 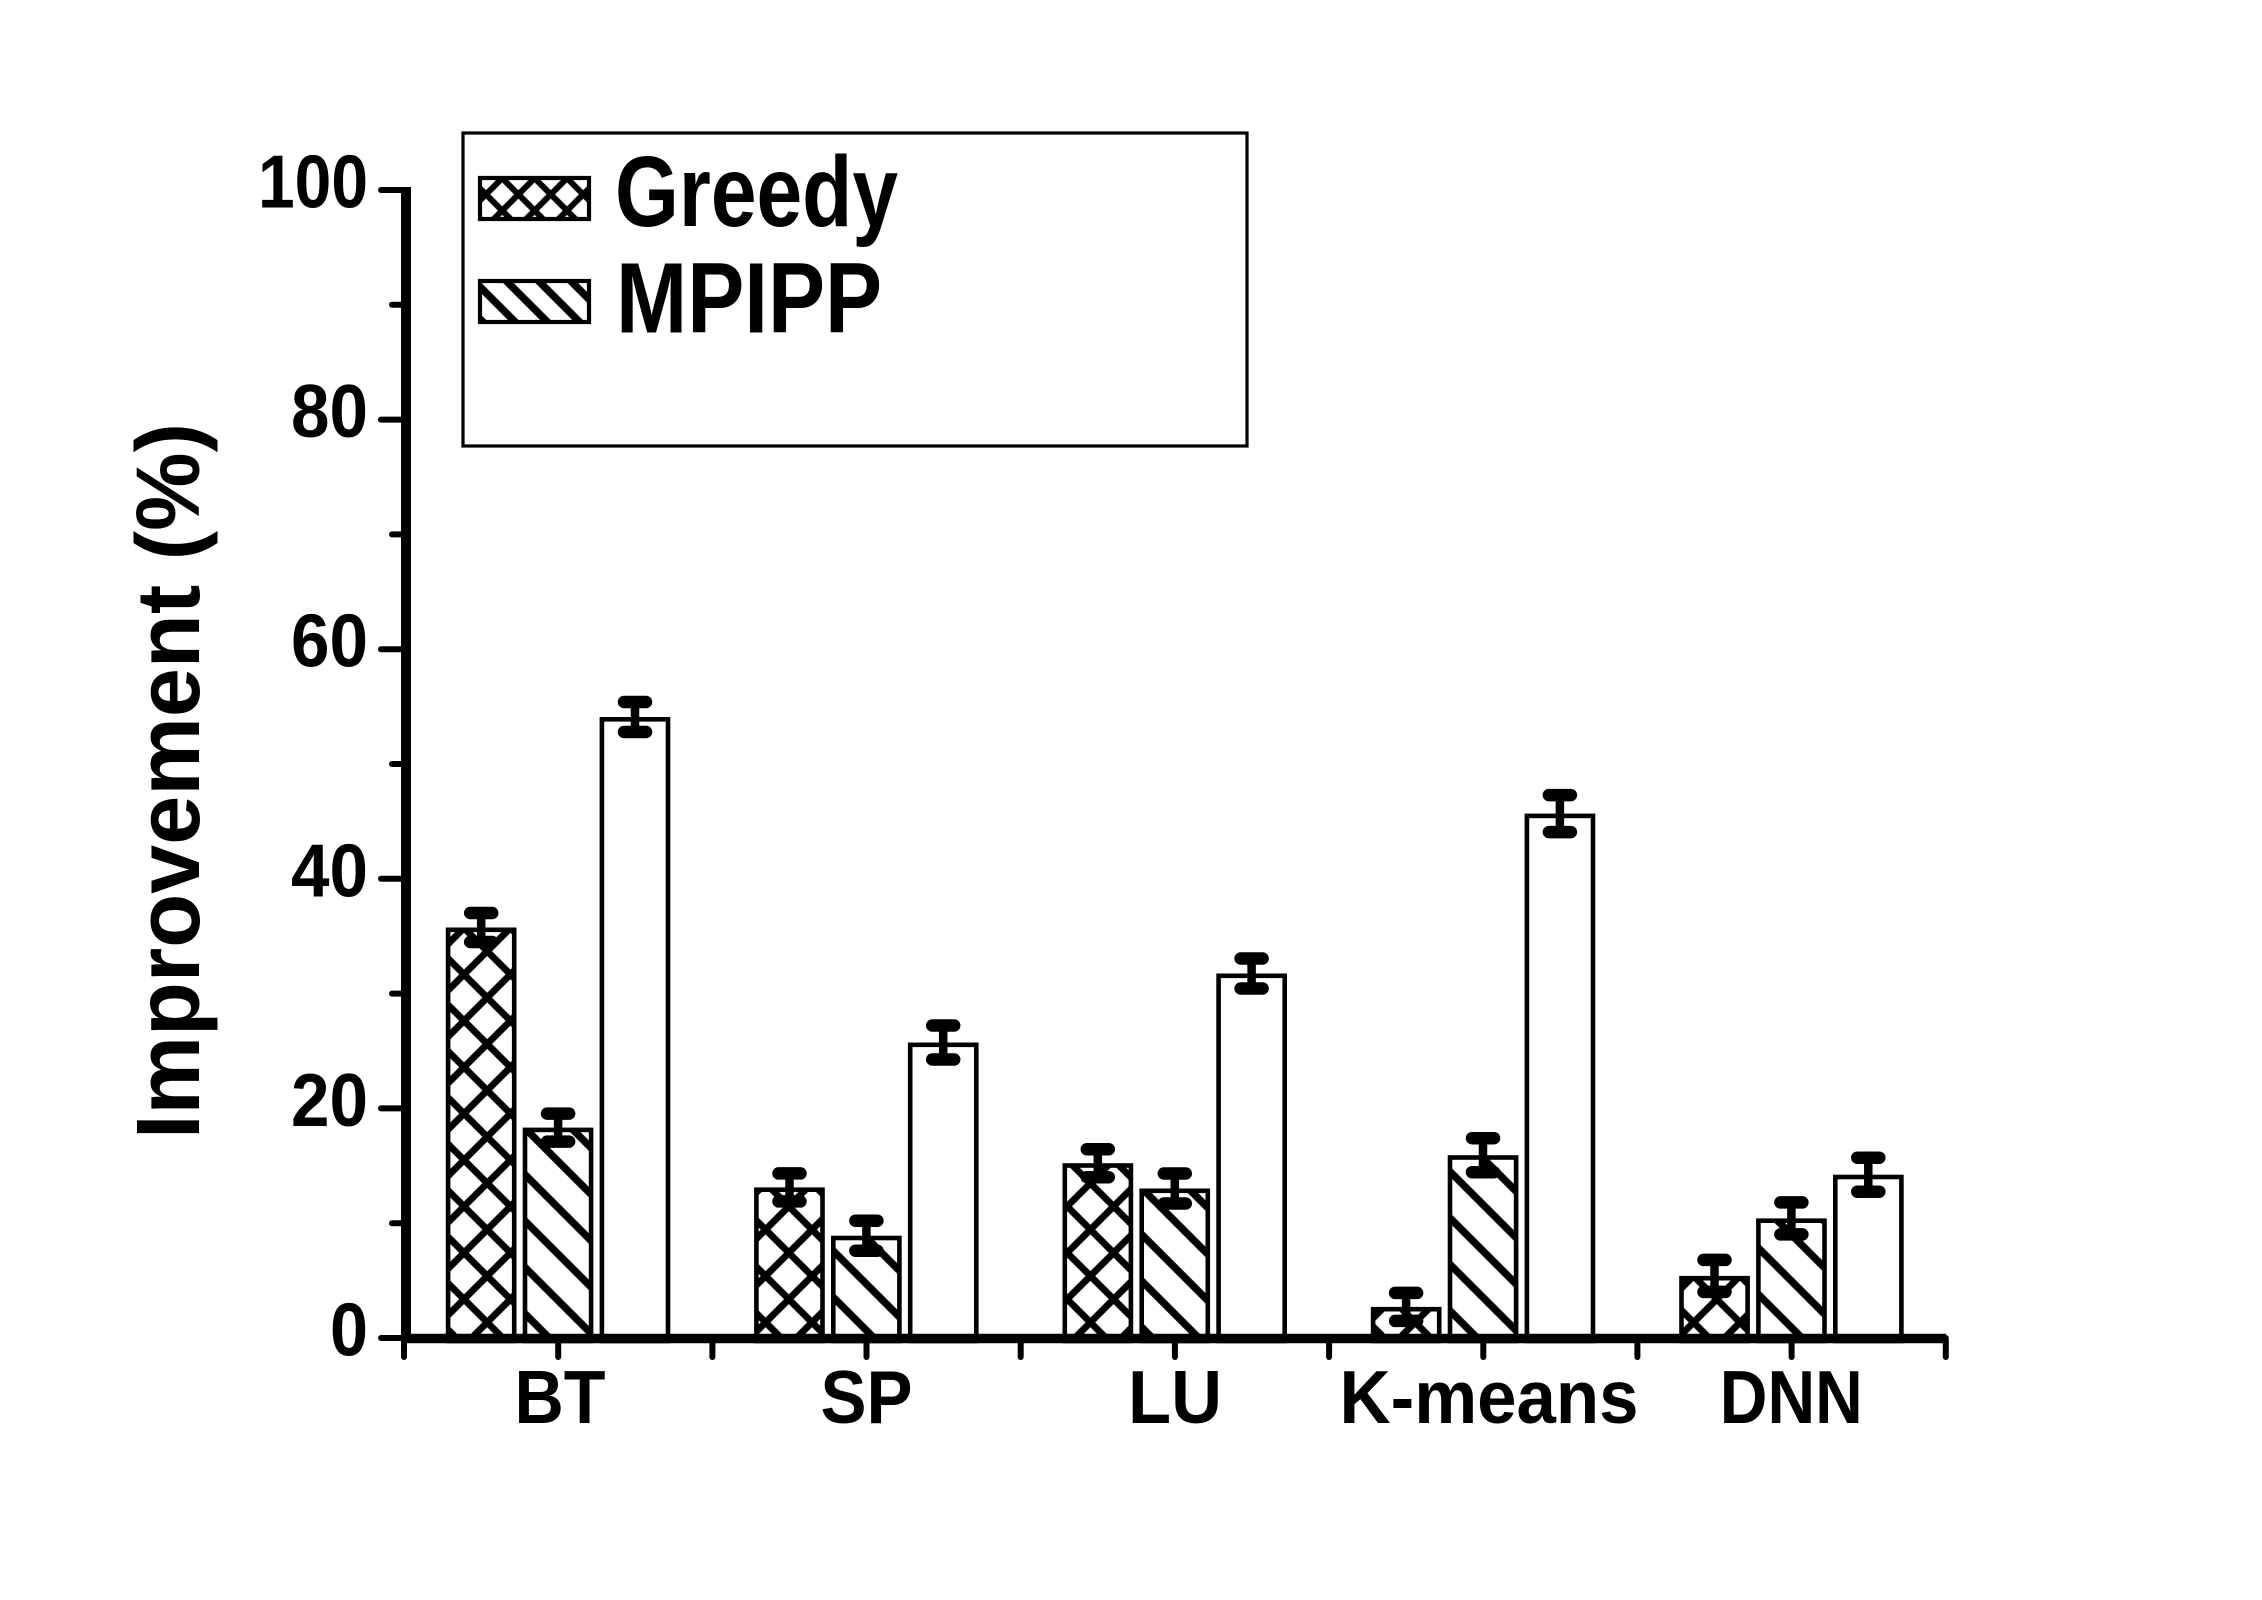 I want to click on svg-text: 100, so click(x=313, y=182).